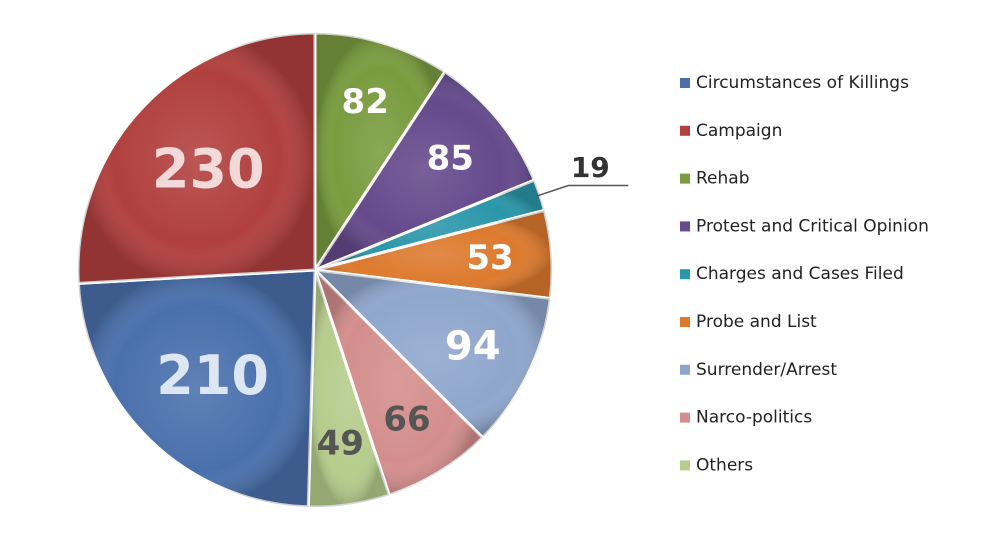 The height and width of the screenshot is (556, 1000). Describe the element at coordinates (766, 370) in the screenshot. I see `legend-label: Surrender/Arrest` at that location.